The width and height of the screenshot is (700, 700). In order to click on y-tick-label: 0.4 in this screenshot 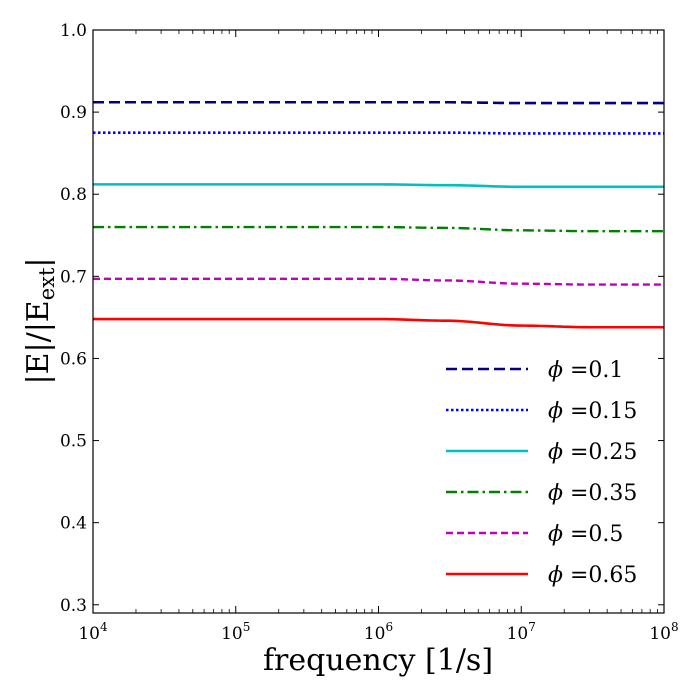, I will do `click(73, 524)`.